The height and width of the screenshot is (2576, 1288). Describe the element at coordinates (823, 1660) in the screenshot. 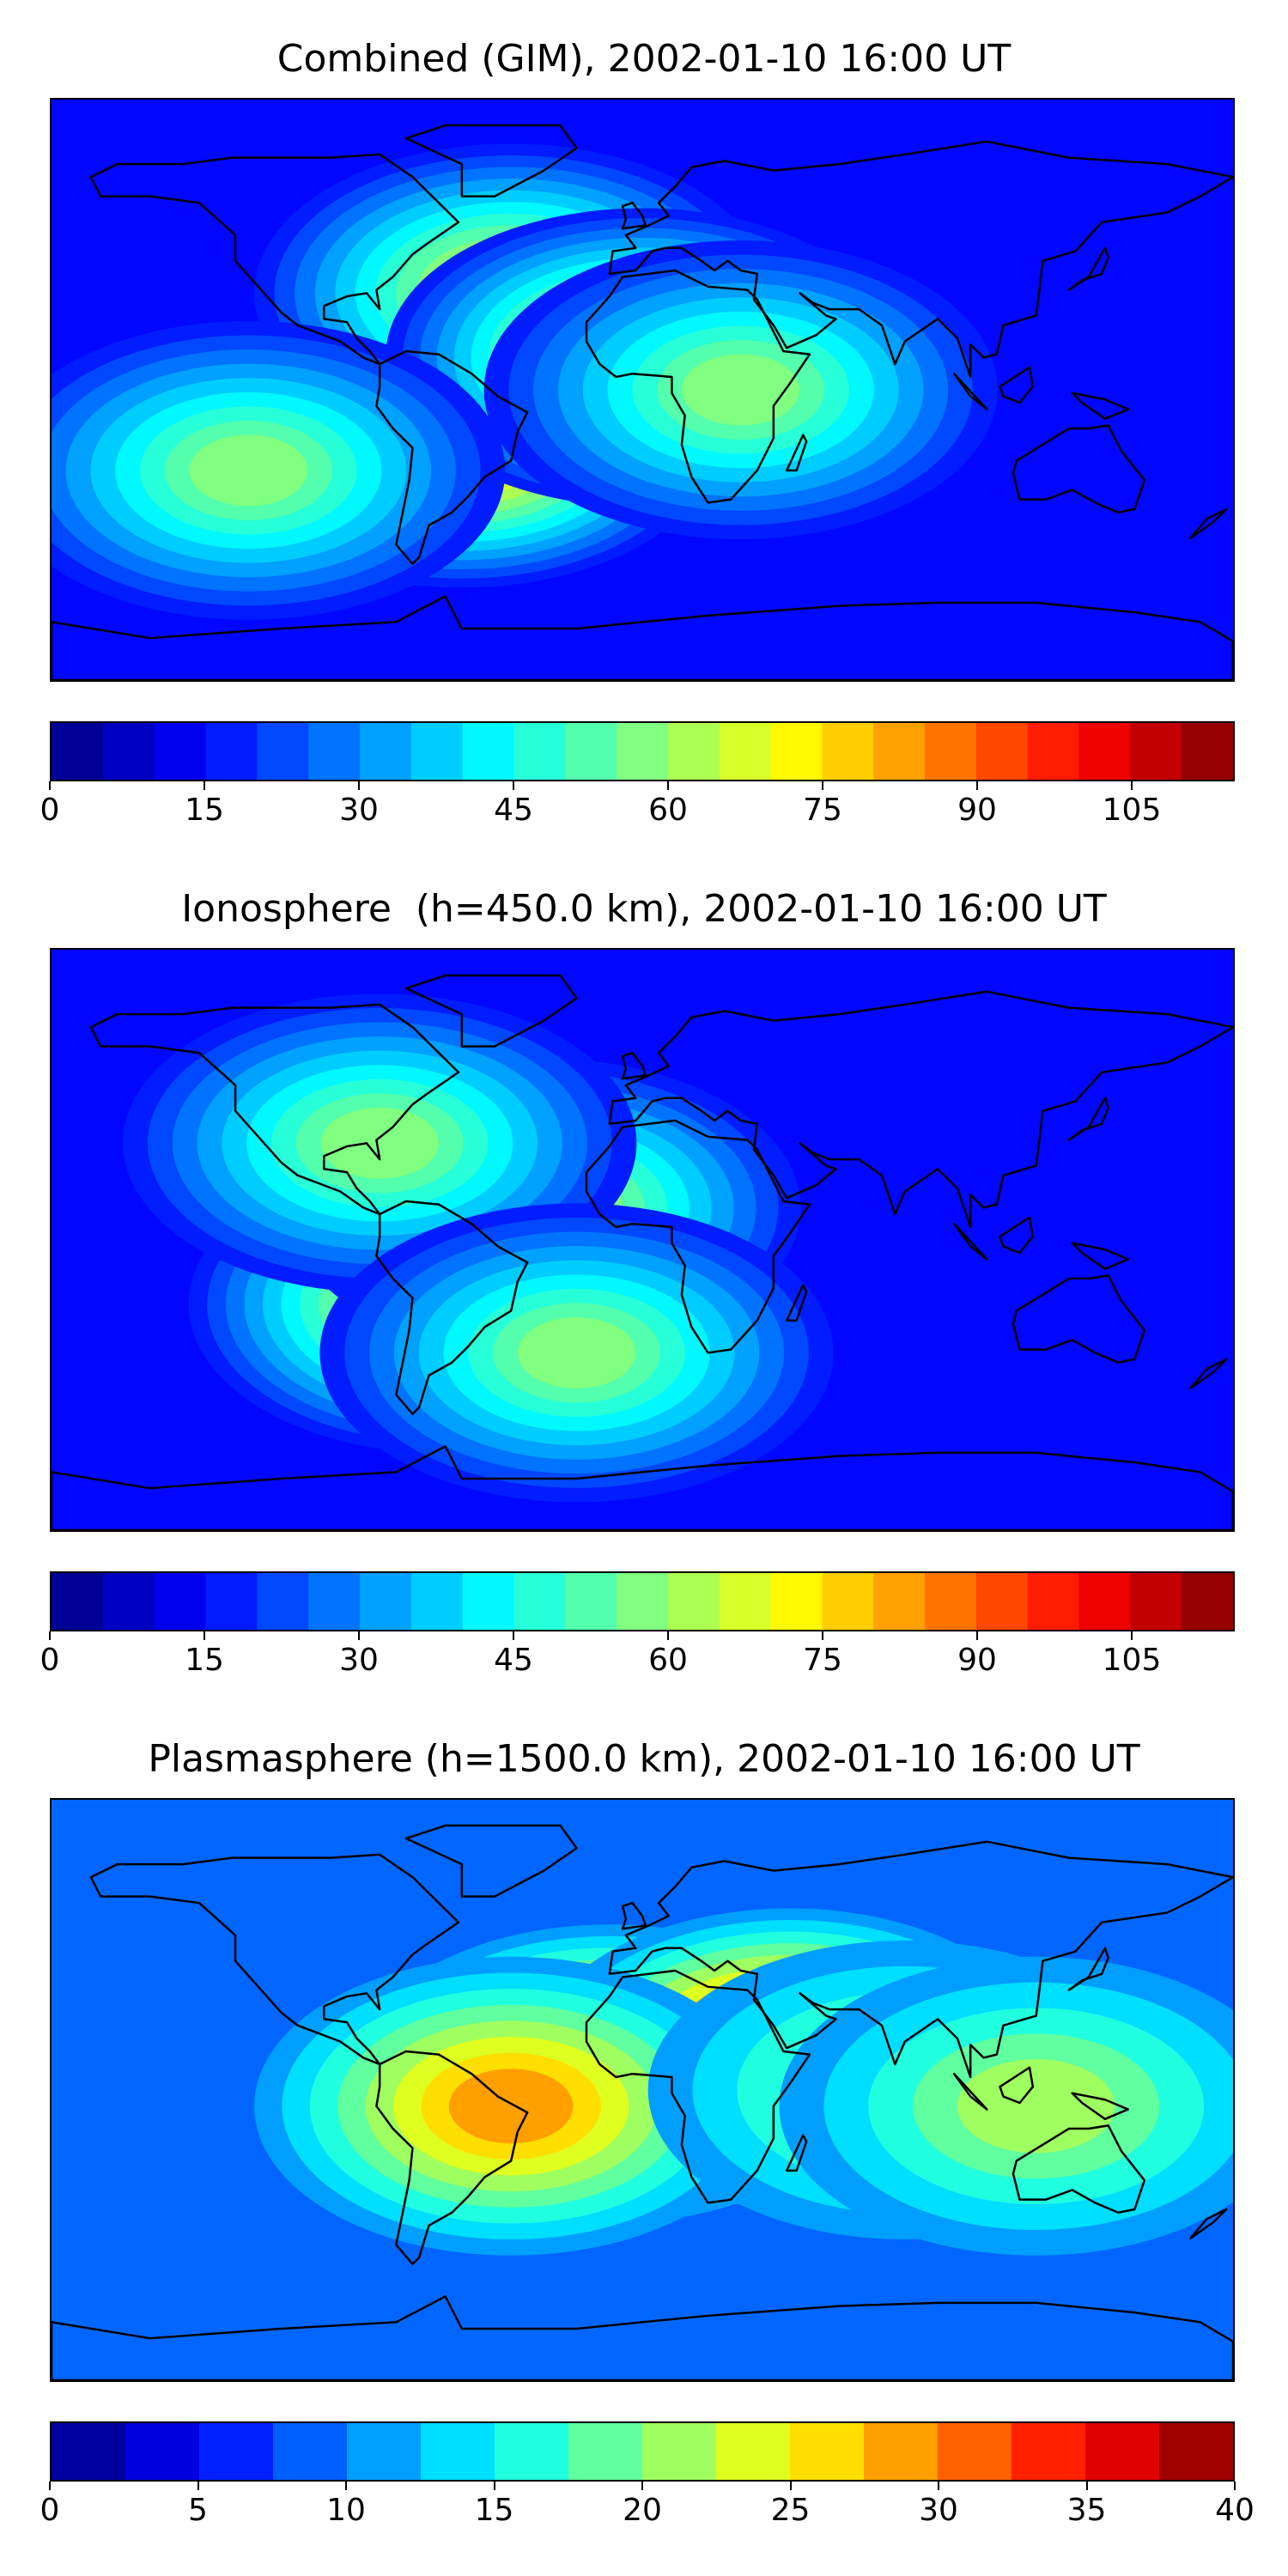

I see `colorbar-tick-label: 75` at that location.